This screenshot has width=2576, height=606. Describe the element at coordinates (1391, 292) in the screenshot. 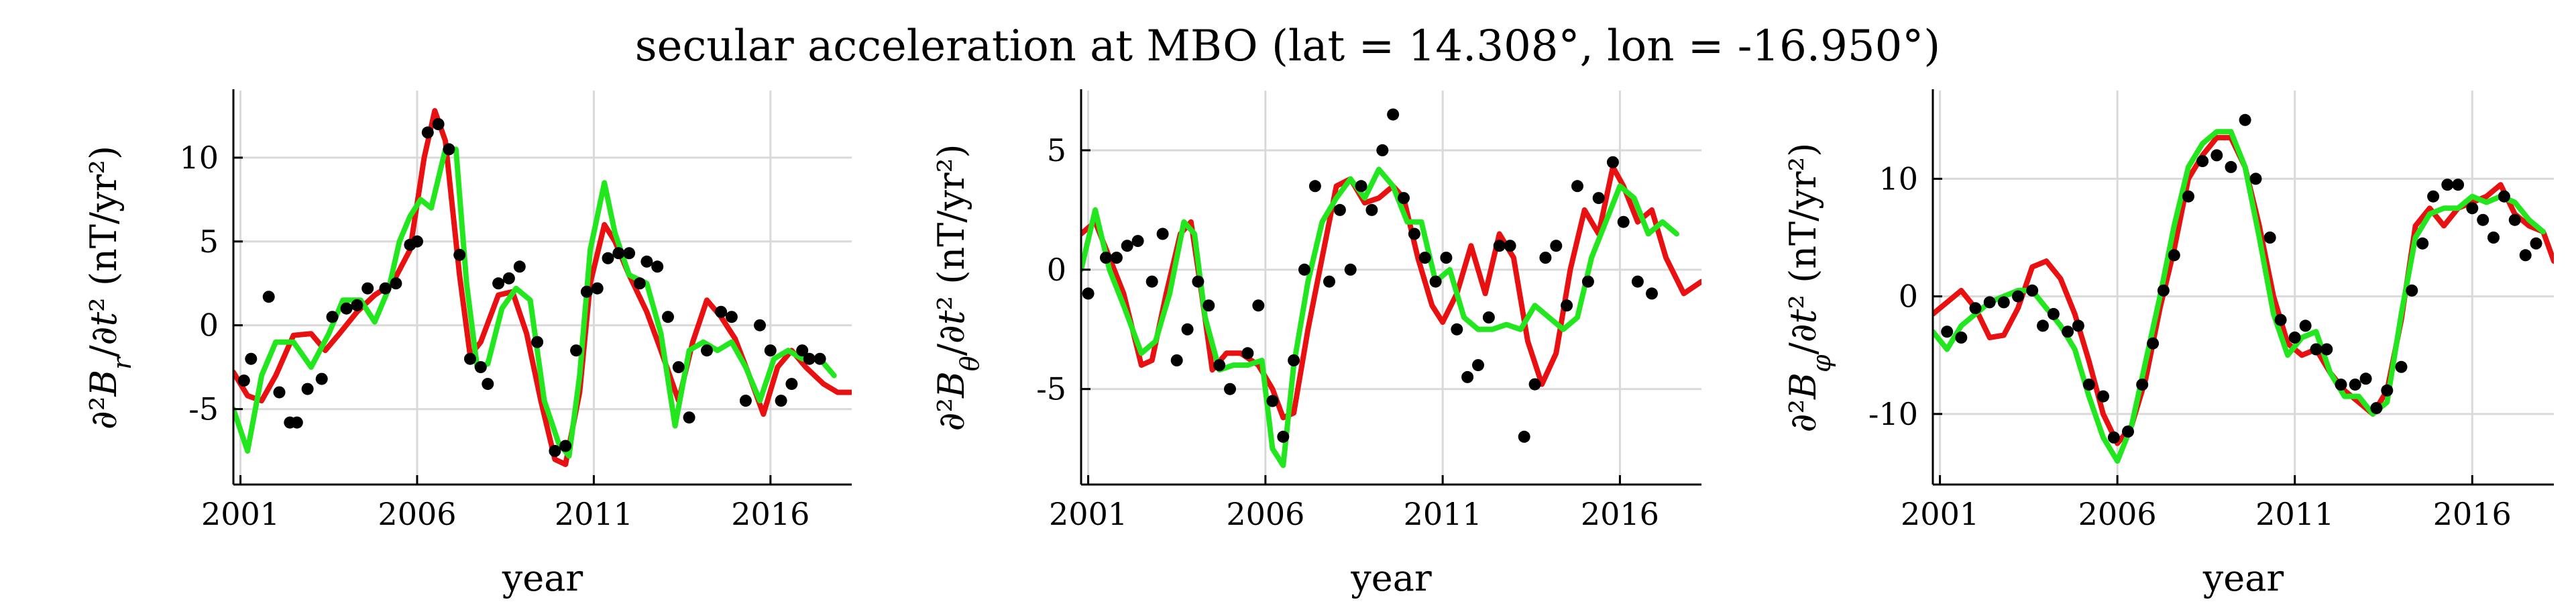

I see `red-series-line` at that location.